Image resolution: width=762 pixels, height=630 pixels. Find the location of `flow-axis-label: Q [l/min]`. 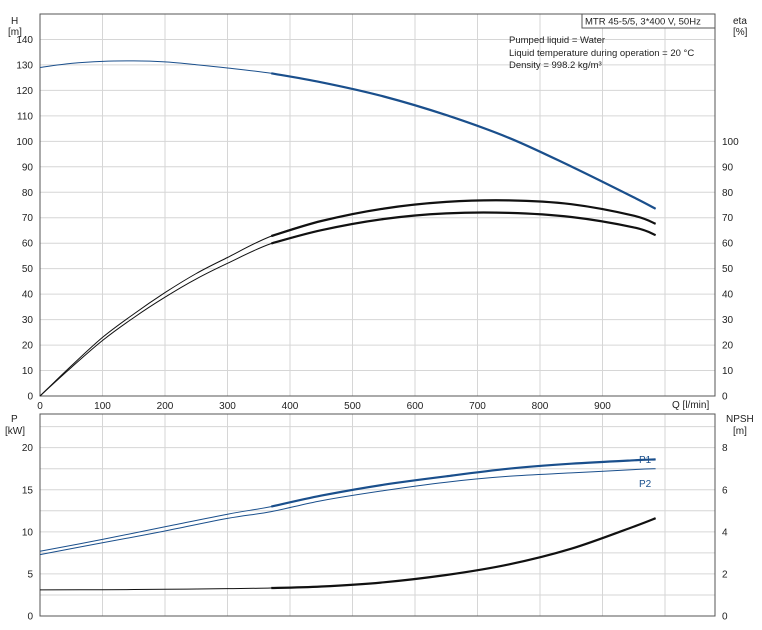

flow-axis-label: Q [l/min] is located at coordinates (690, 405).